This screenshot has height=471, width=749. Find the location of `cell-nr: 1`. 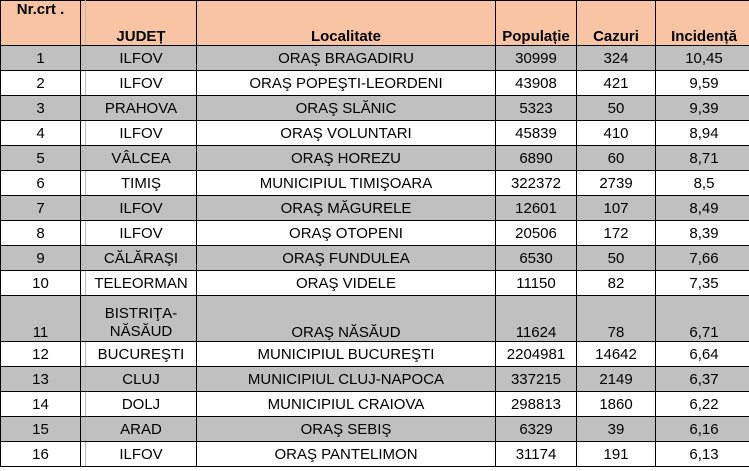

cell-nr: 1 is located at coordinates (40, 58).